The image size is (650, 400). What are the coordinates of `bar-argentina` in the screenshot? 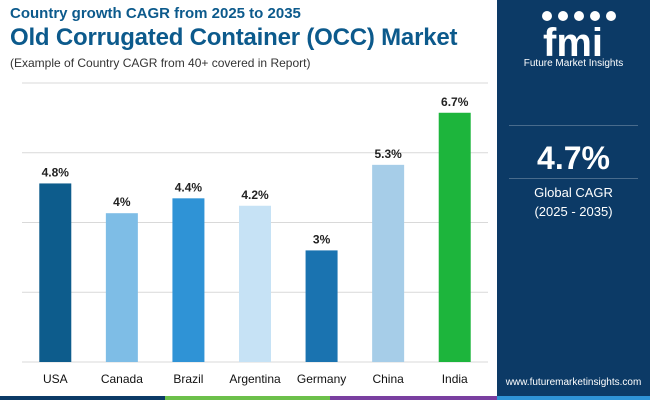 It's located at (255, 283).